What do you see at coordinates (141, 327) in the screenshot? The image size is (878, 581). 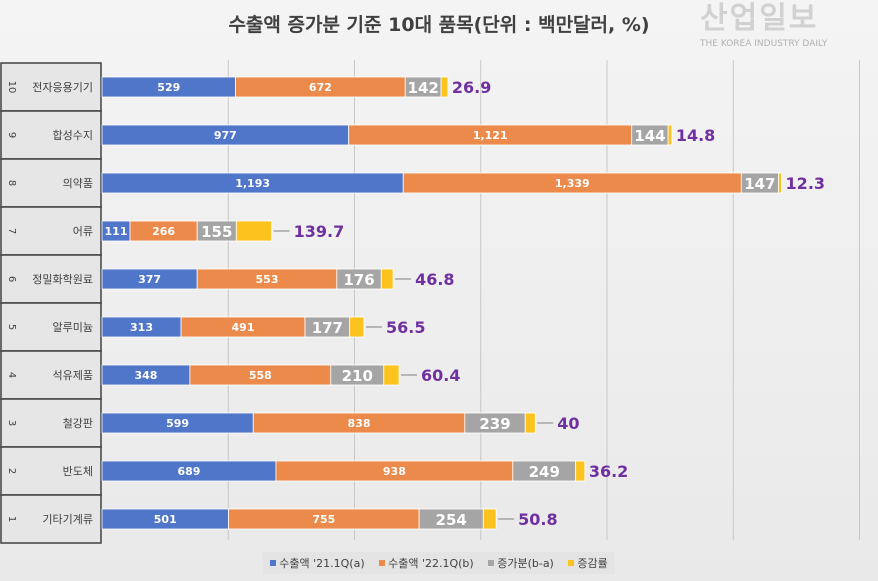 I see `data-label: 313` at bounding box center [141, 327].